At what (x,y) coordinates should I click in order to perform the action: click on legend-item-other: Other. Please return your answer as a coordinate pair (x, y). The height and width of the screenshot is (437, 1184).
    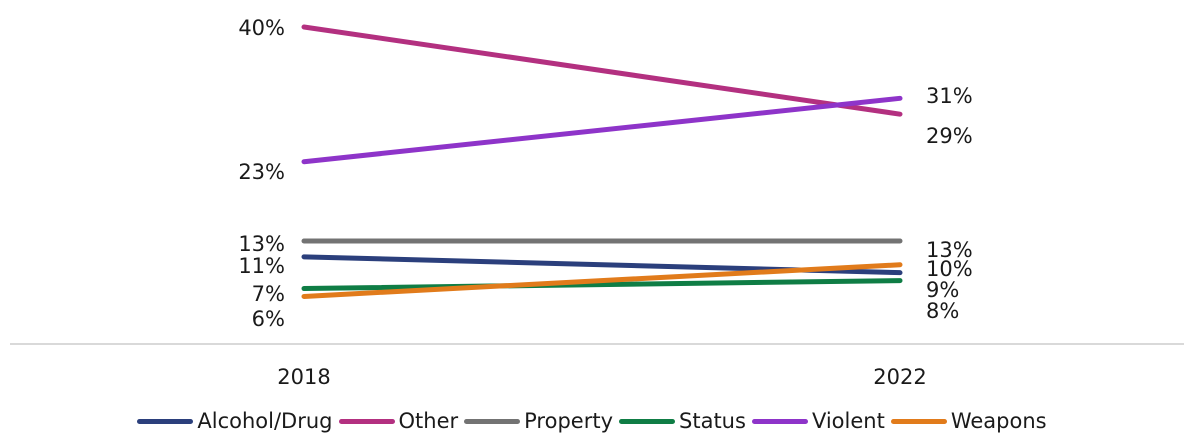
    Looking at the image, I should click on (398, 421).